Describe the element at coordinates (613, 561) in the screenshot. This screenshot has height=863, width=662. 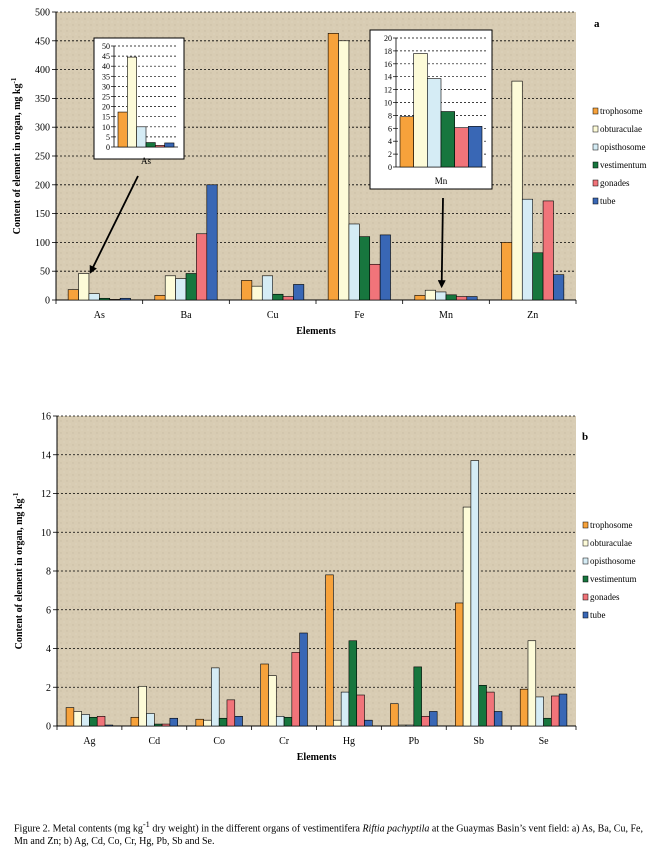
I see `chart-b-legend-label-opisthosome: opisthosome` at that location.